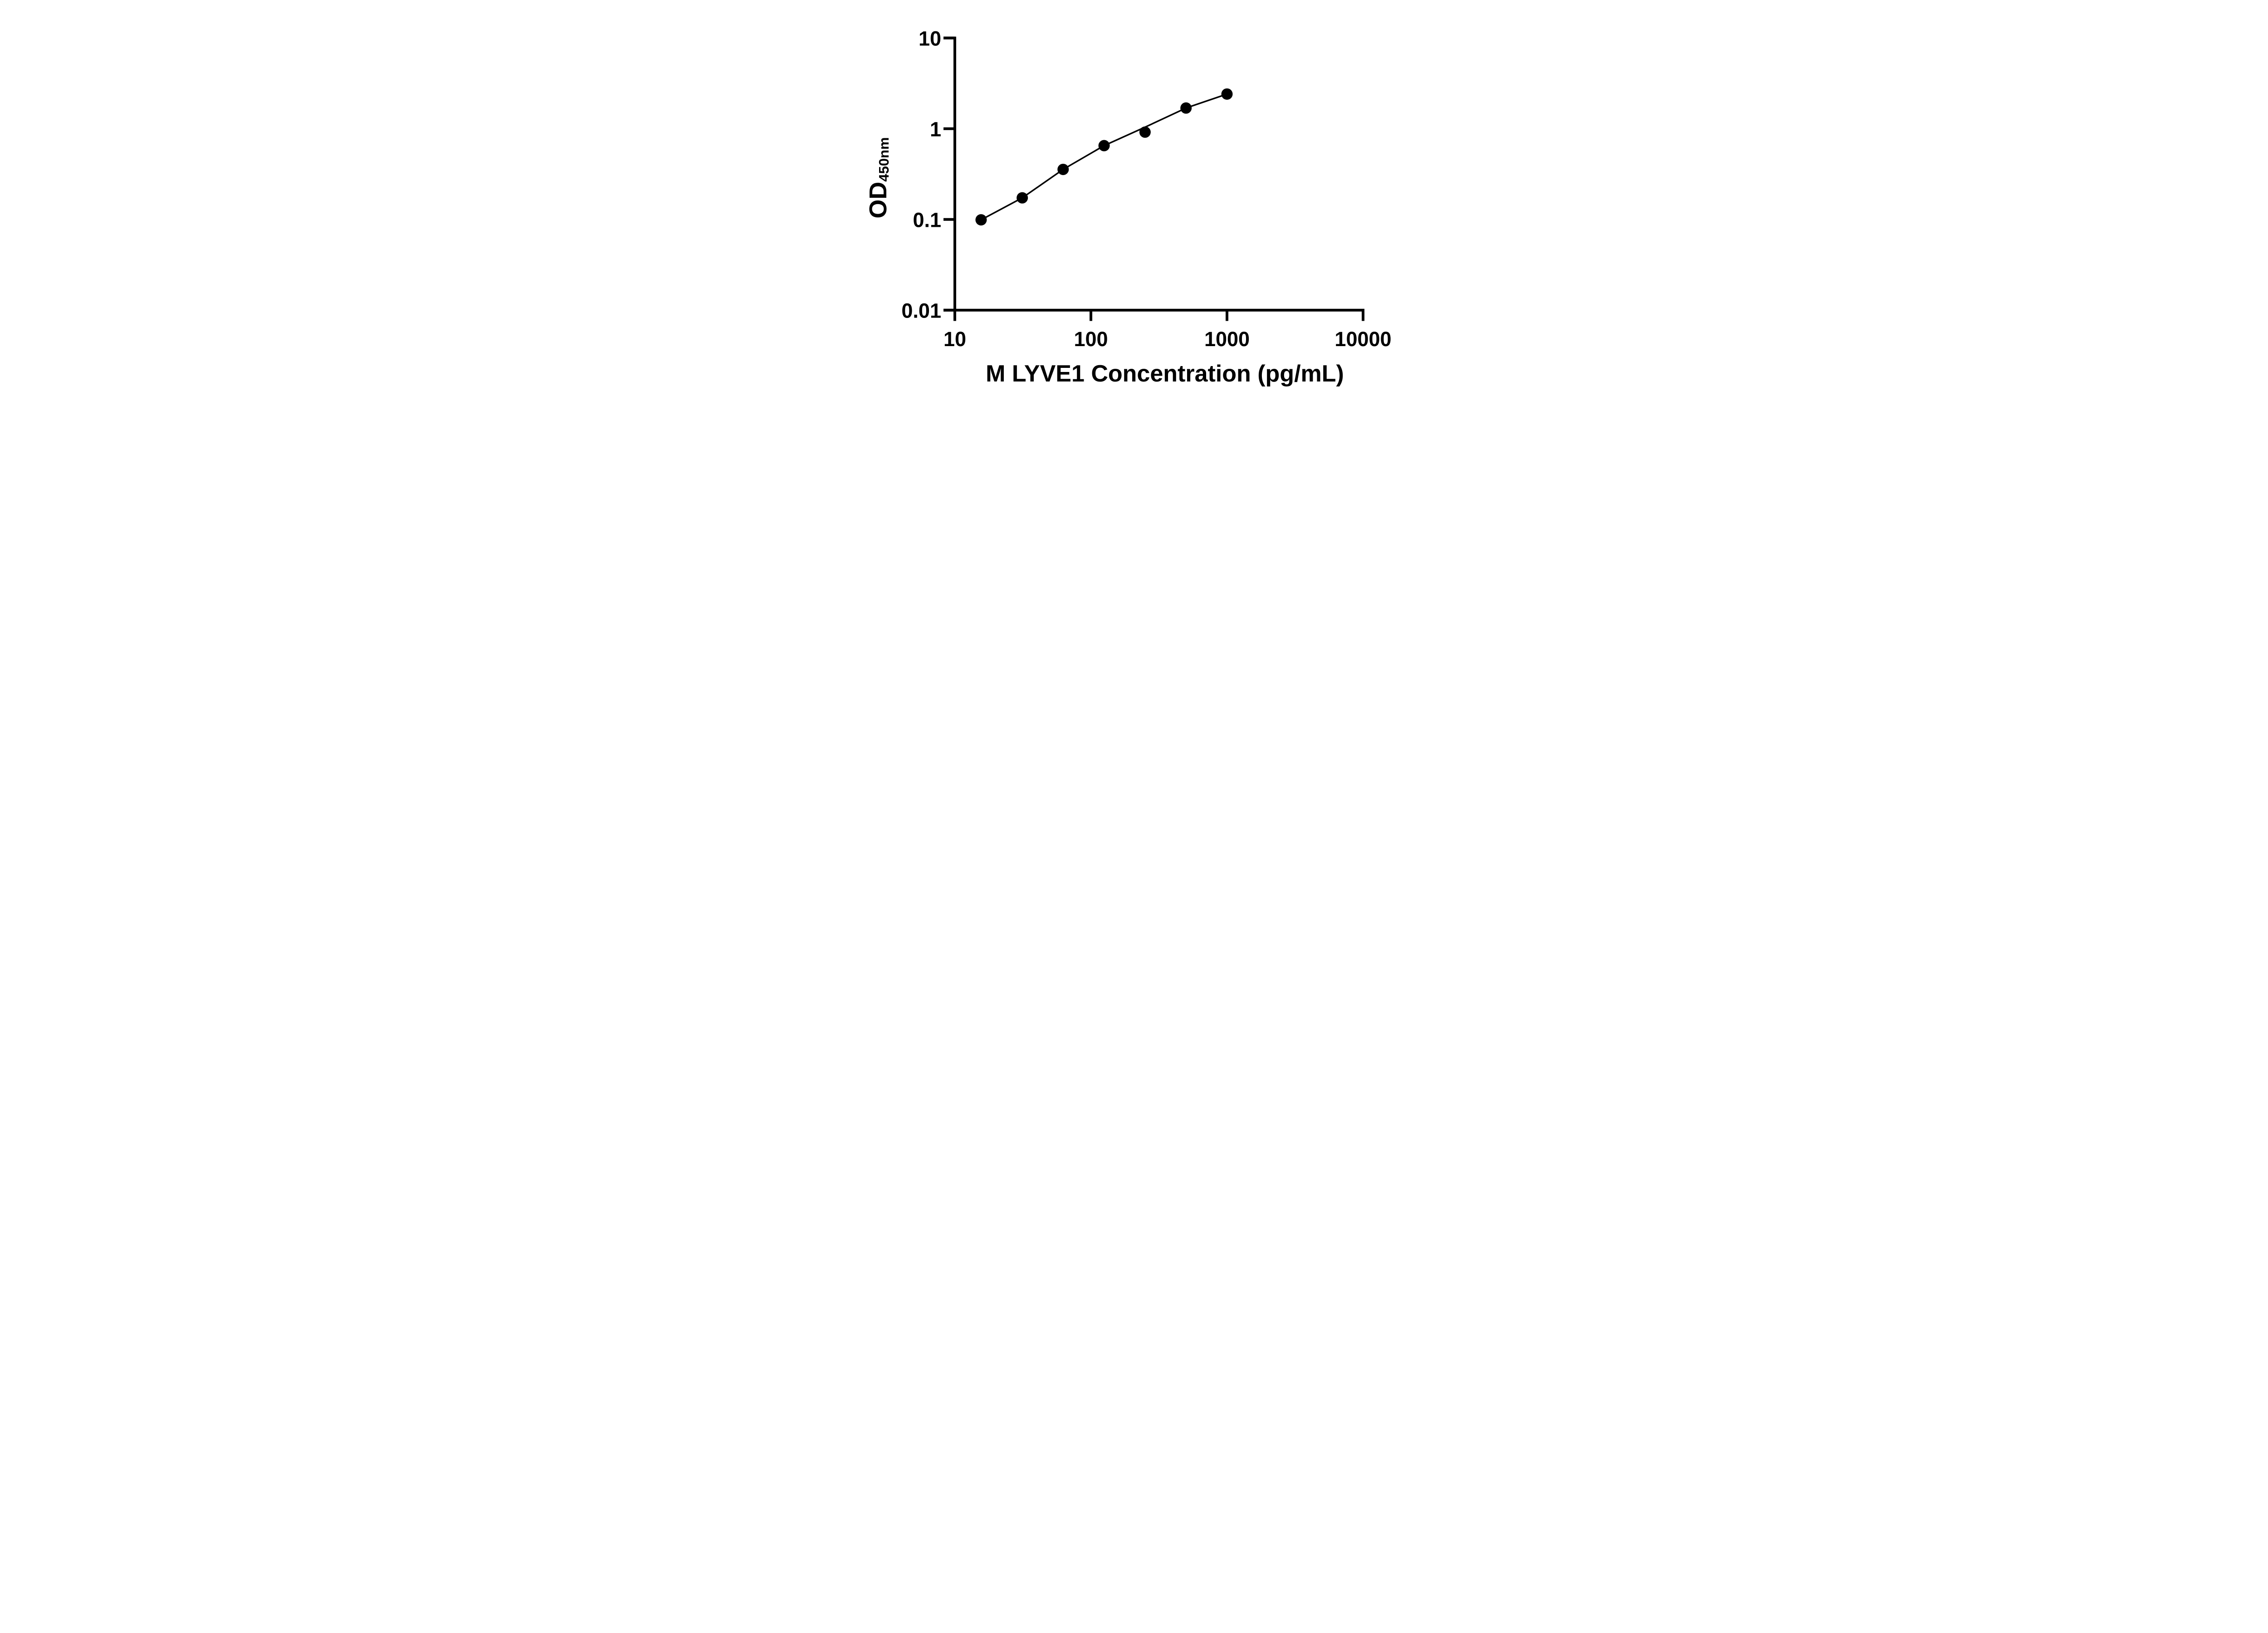  I want to click on x-axis-line, so click(1153, 314).